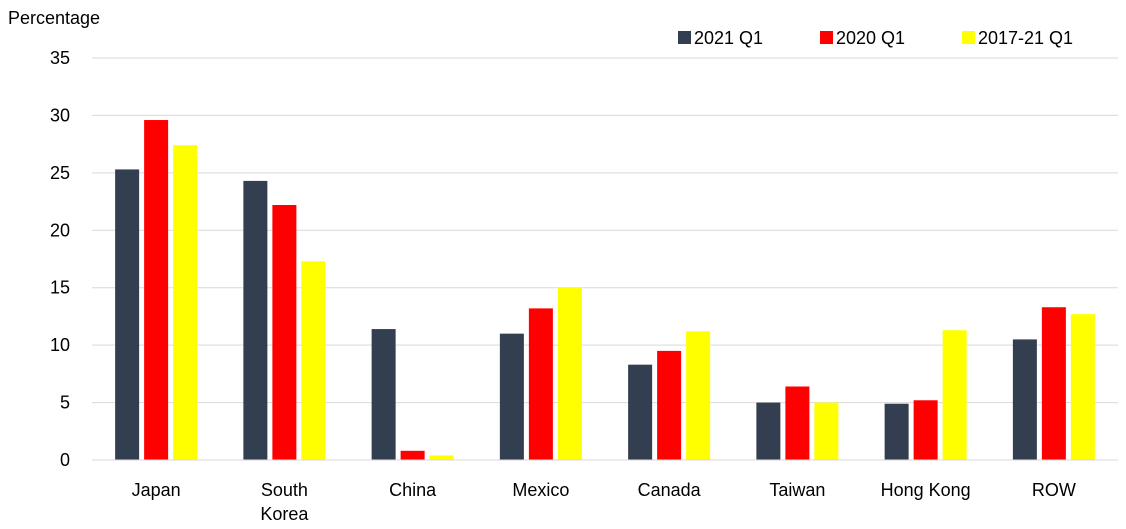 The image size is (1126, 529). I want to click on x-tick-label: ROW, so click(1054, 490).